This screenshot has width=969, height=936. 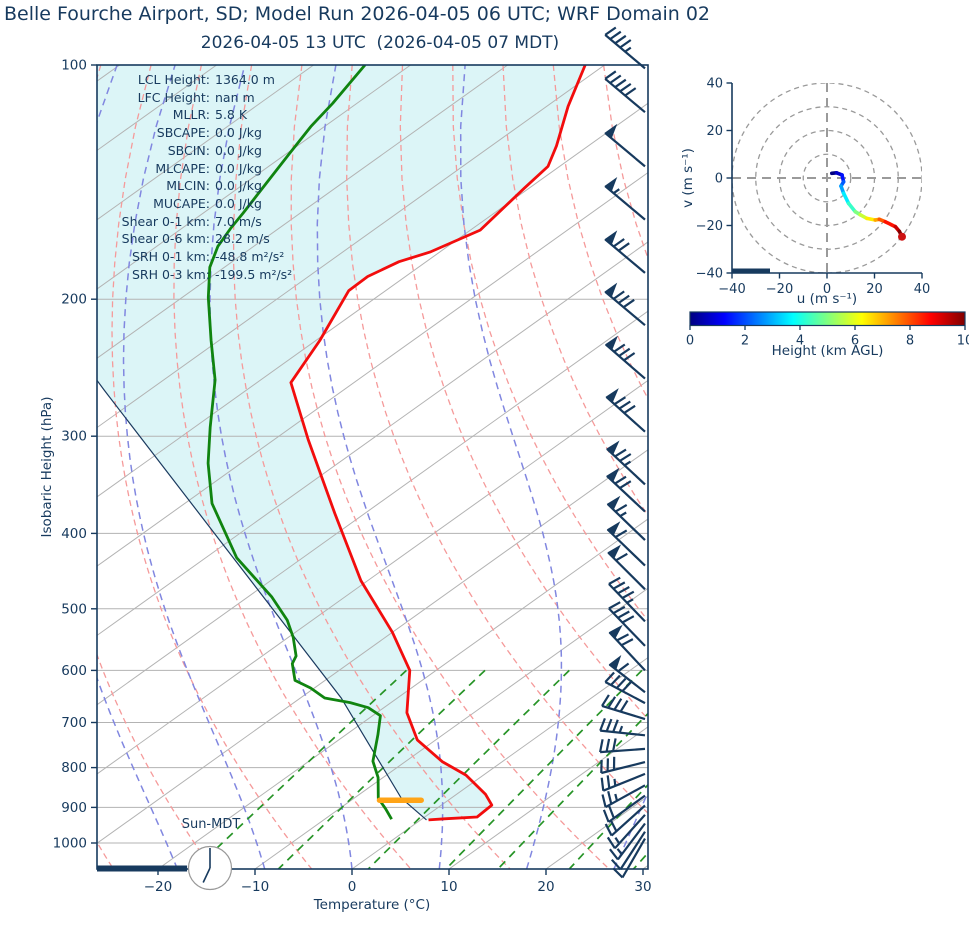 I want to click on svg-text: 2, so click(x=745, y=341).